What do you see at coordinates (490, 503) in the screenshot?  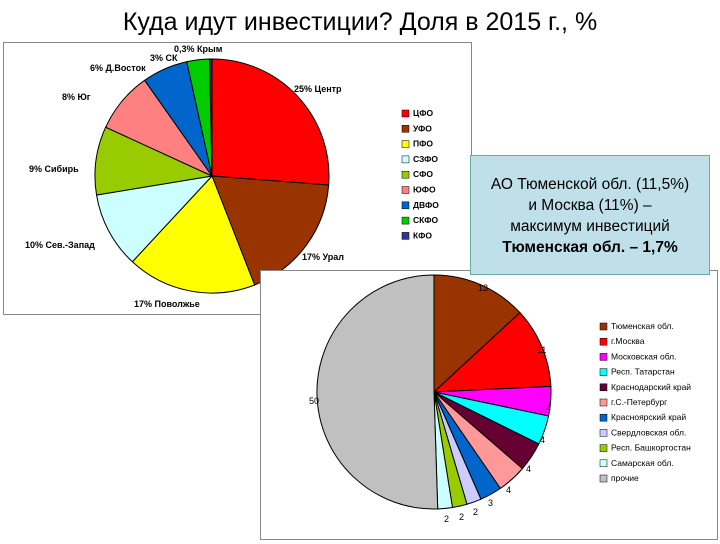 I see `rg-data-label-6: 3` at bounding box center [490, 503].